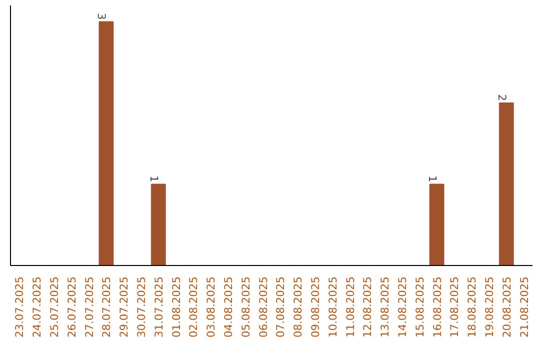  Describe the element at coordinates (193, 307) in the screenshot. I see `x-tick-label: 02.08.2025` at that location.